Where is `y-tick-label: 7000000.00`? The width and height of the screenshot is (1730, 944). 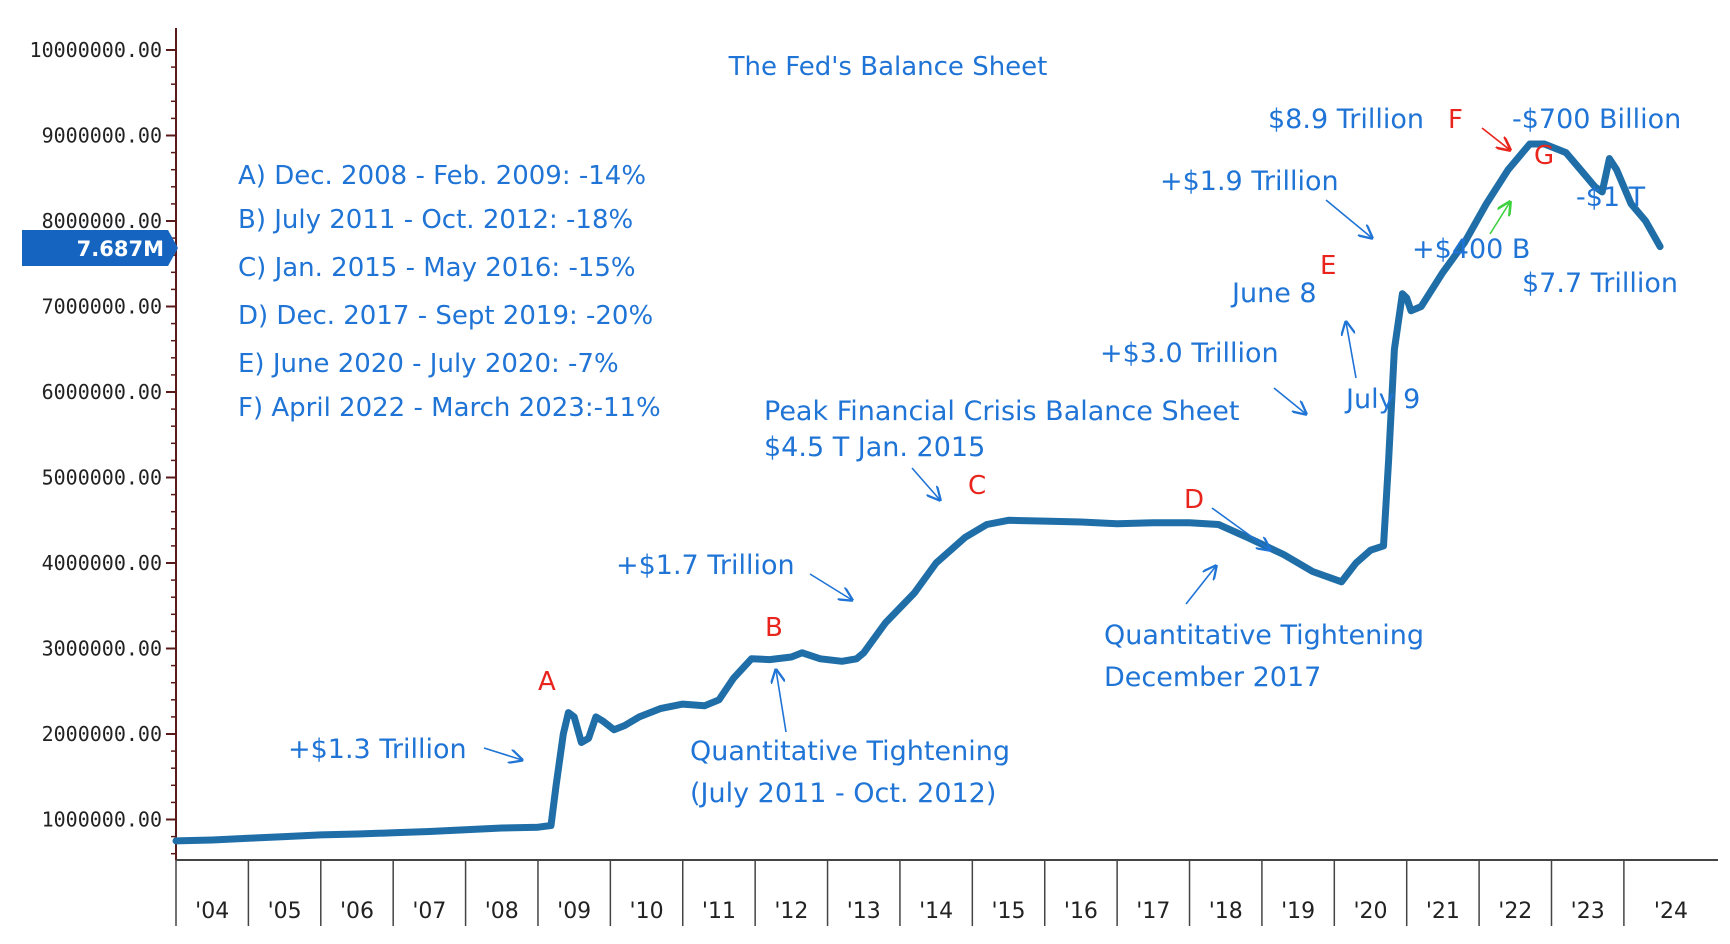 y-tick-label: 7000000.00 is located at coordinates (102, 307).